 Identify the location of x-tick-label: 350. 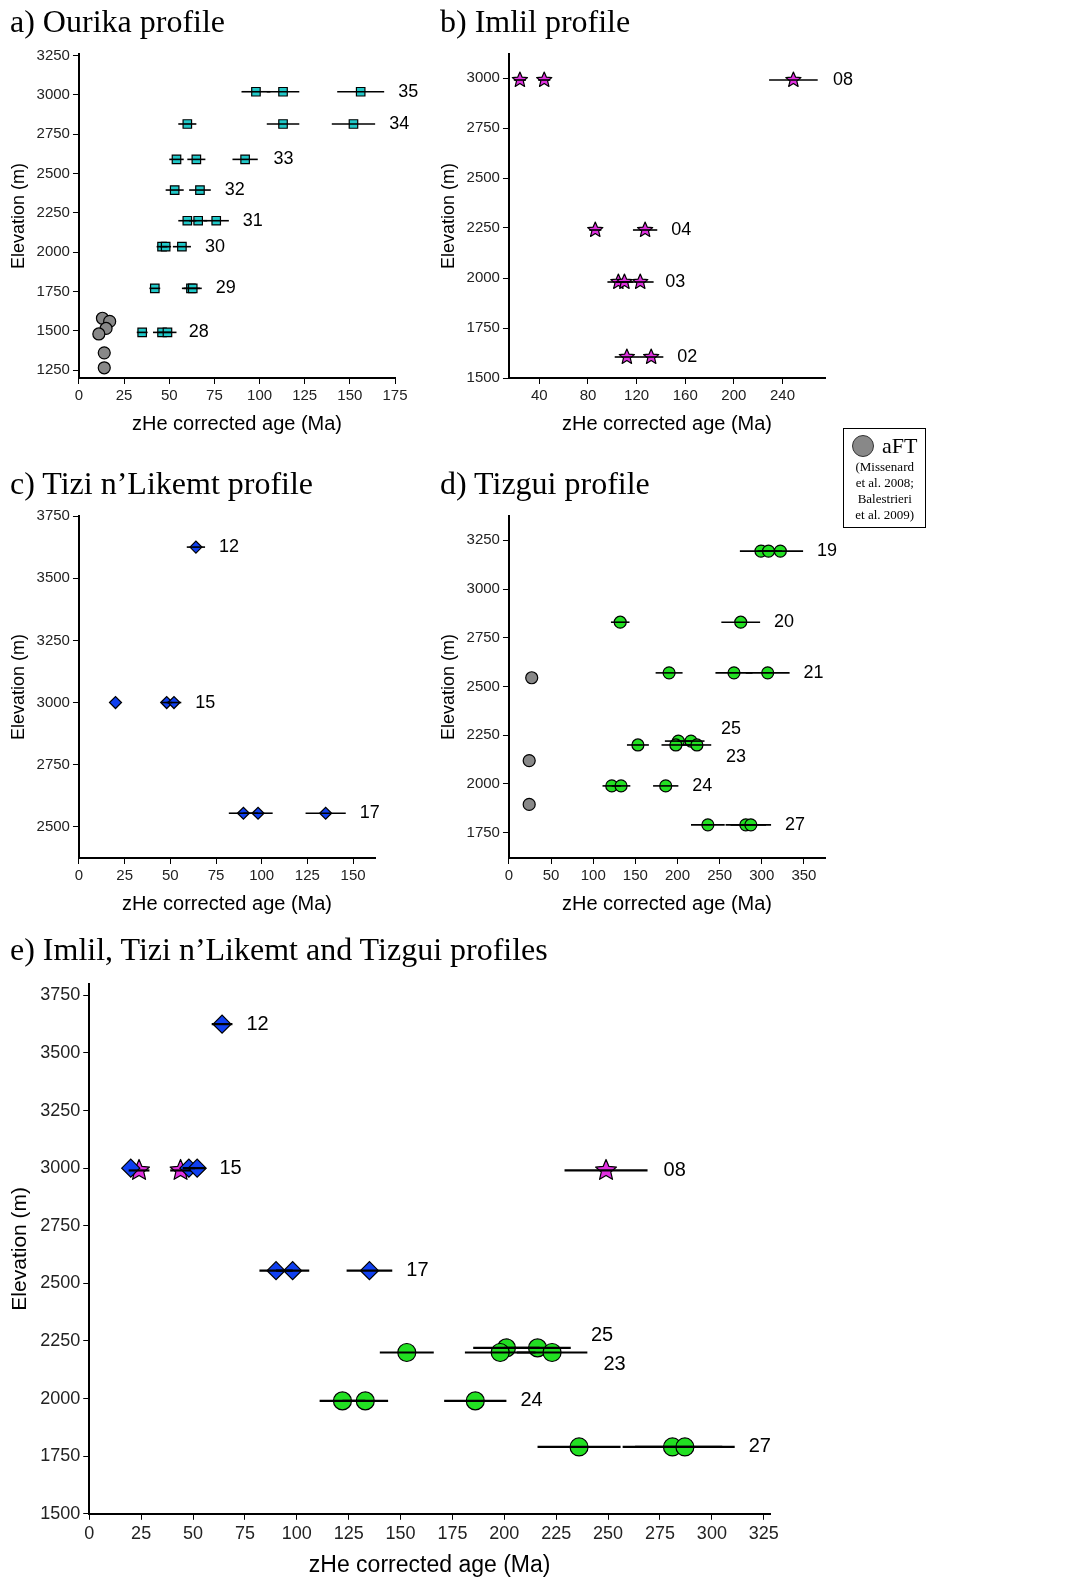
(804, 875).